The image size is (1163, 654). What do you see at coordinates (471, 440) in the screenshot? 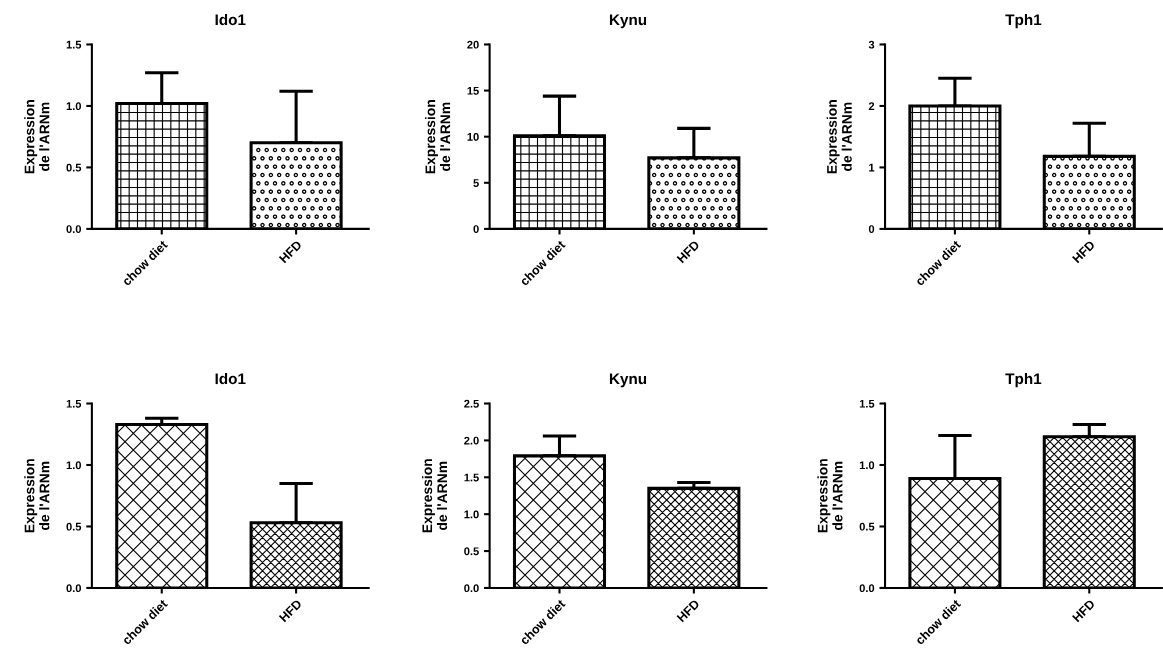
I see `y-tick-label: 2.0` at bounding box center [471, 440].